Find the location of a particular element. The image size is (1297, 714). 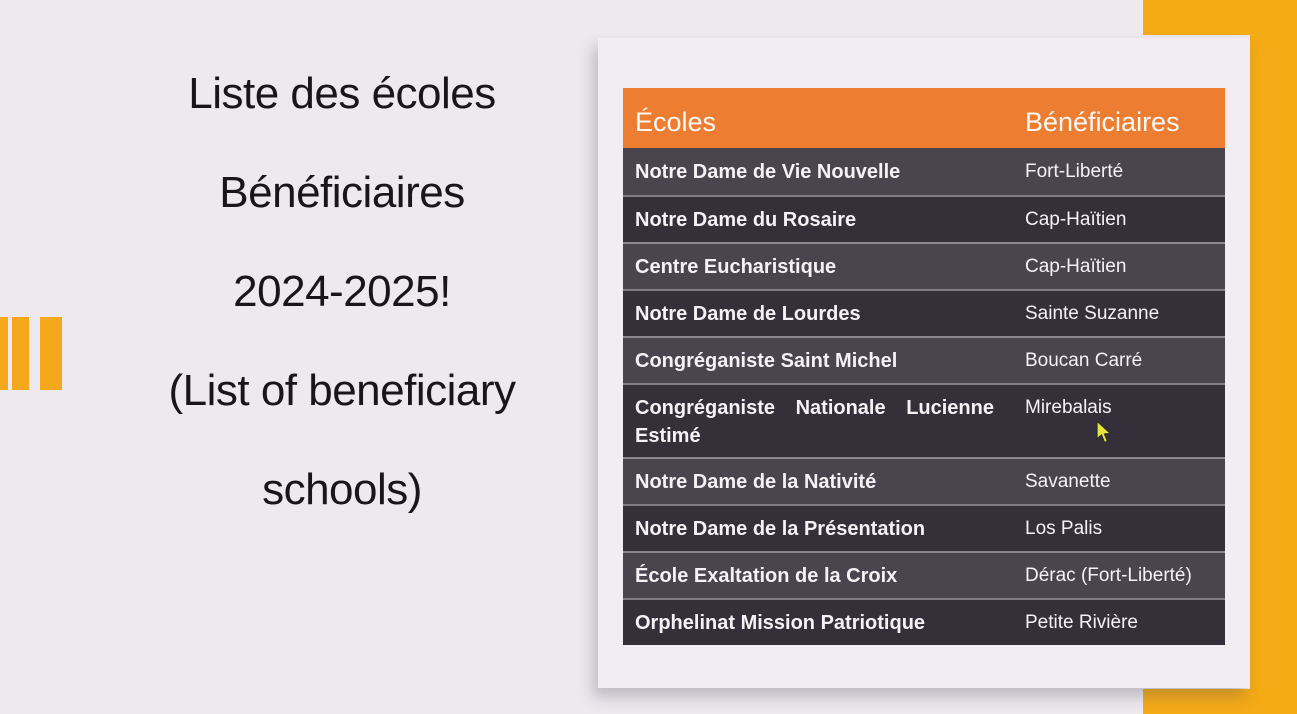

school-cell: Centre Eucharistique is located at coordinates (736, 266).